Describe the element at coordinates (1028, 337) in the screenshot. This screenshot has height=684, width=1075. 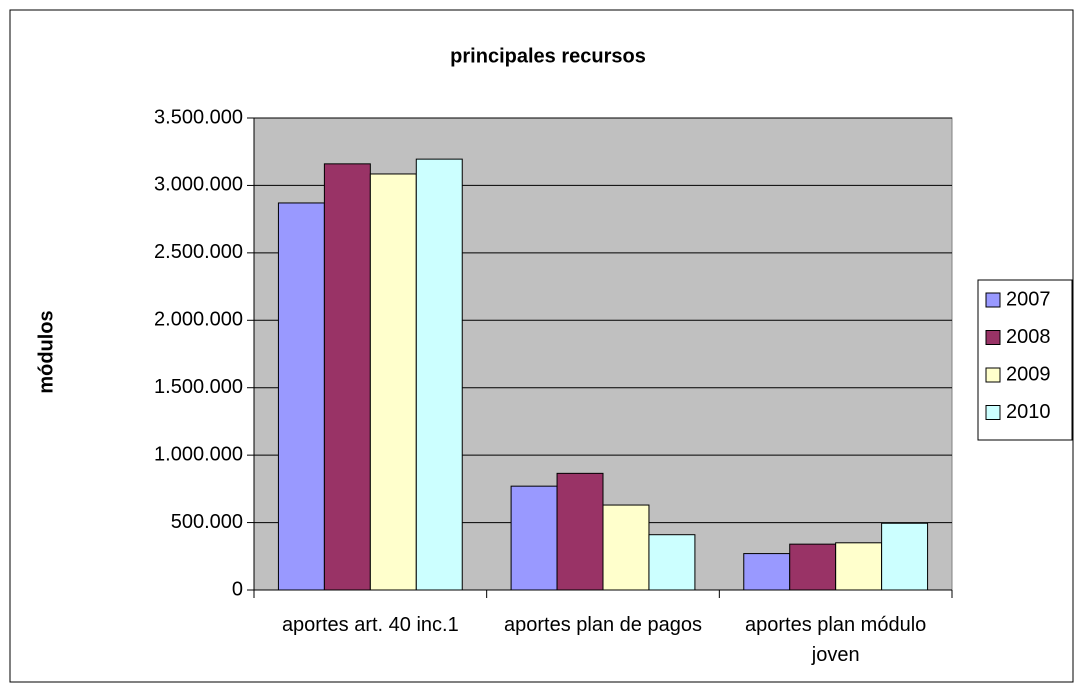
I see `legend-label: 2008` at that location.